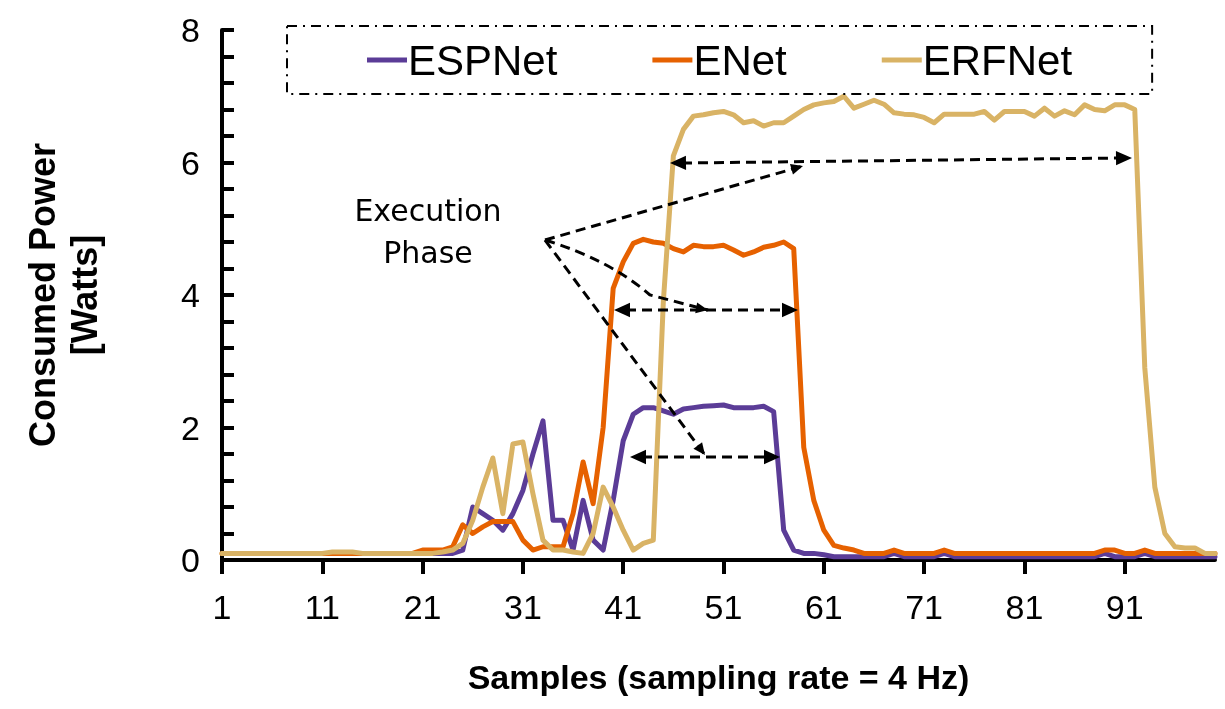  I want to click on x-tick-label: 11, so click(322, 607).